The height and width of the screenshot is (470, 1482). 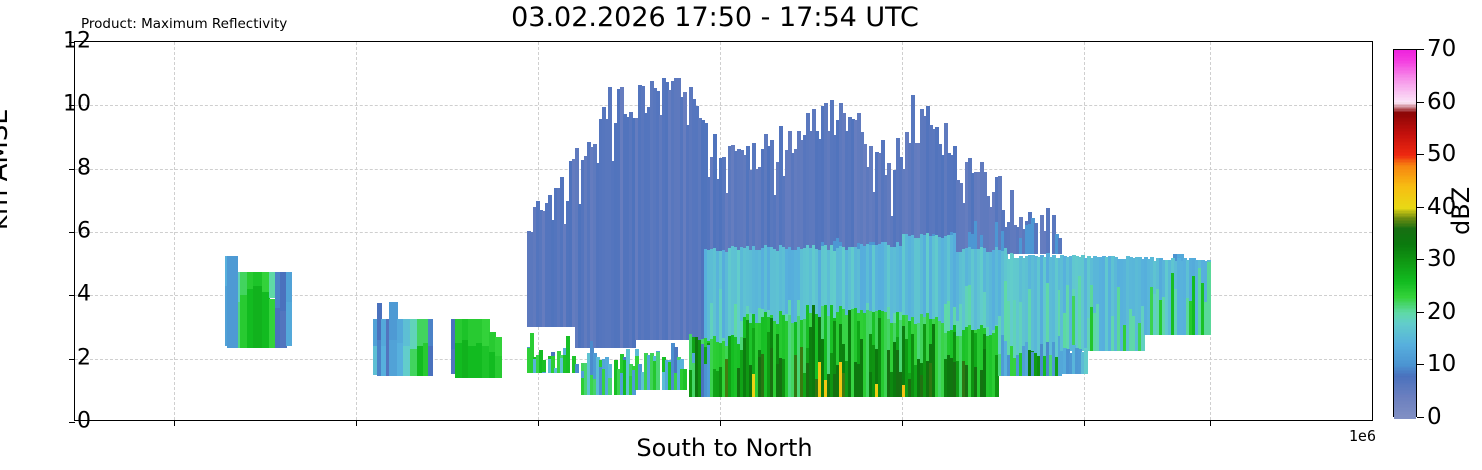 What do you see at coordinates (1420, 417) in the screenshot?
I see `colorbar-tick` at bounding box center [1420, 417].